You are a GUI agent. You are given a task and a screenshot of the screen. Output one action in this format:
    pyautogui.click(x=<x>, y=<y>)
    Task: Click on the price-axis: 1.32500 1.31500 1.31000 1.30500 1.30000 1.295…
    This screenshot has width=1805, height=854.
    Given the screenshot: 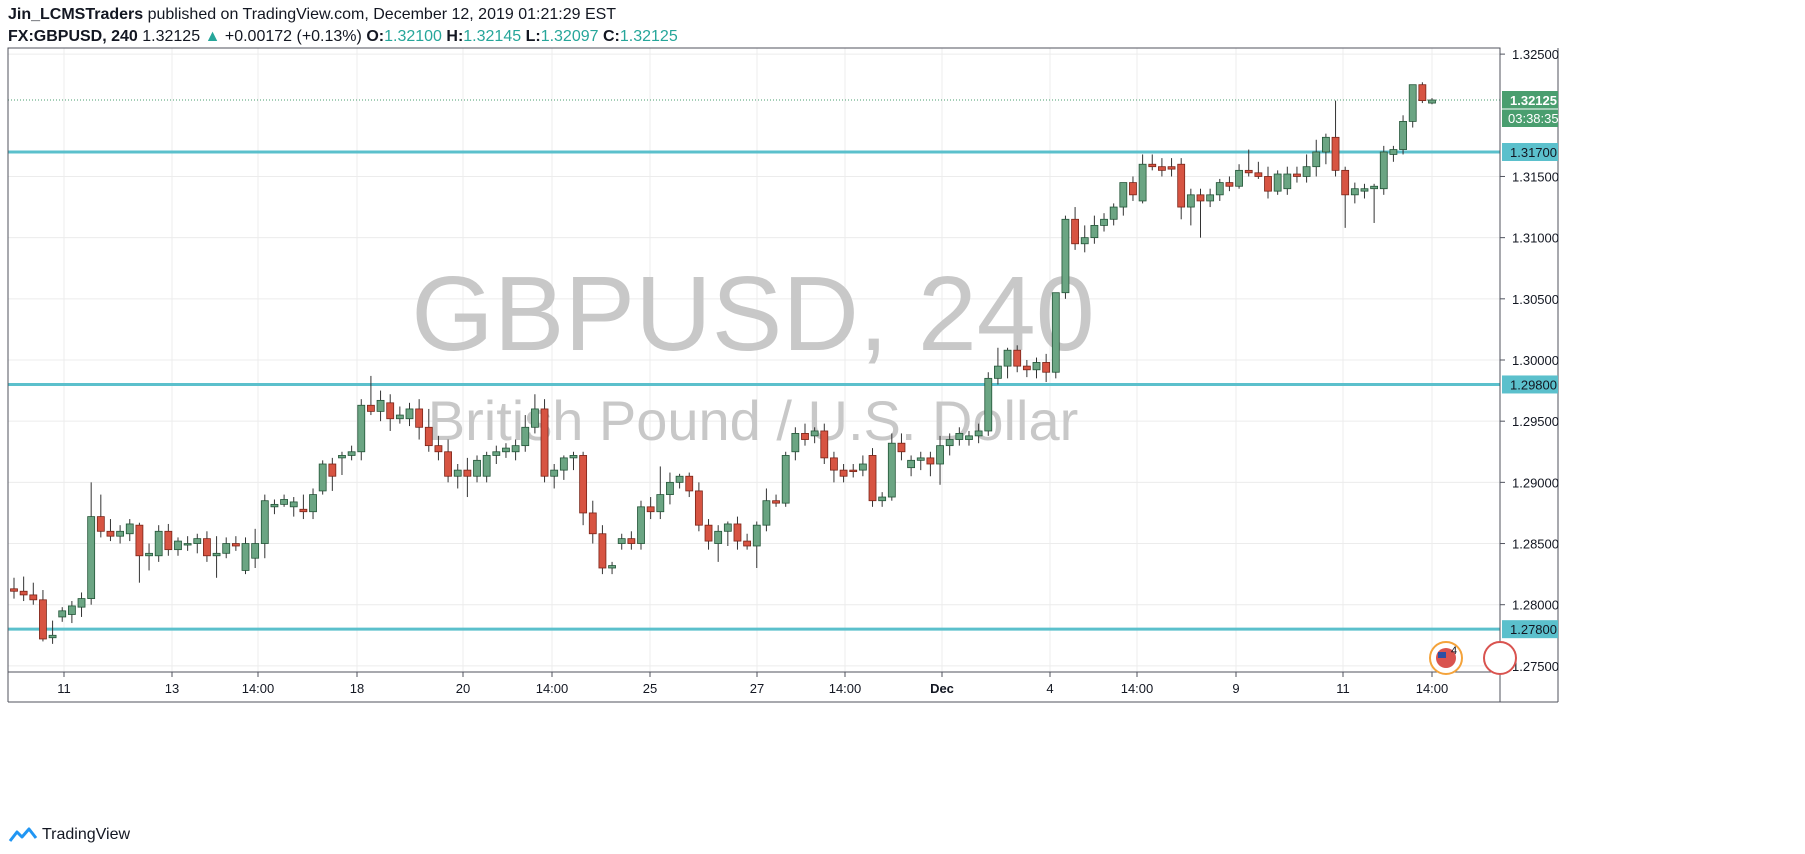 What is the action you would take?
    pyautogui.click(x=1529, y=360)
    